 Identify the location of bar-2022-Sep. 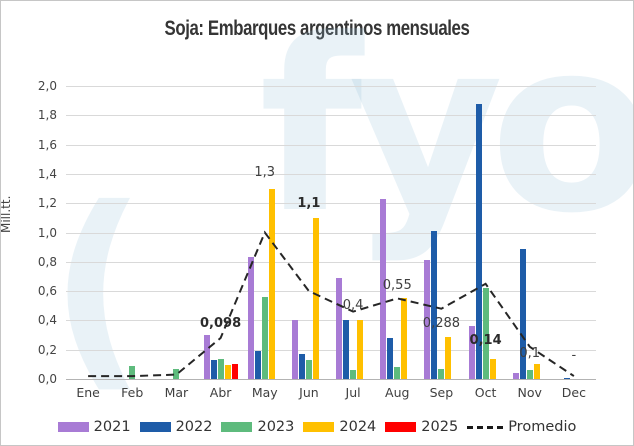
(434, 305).